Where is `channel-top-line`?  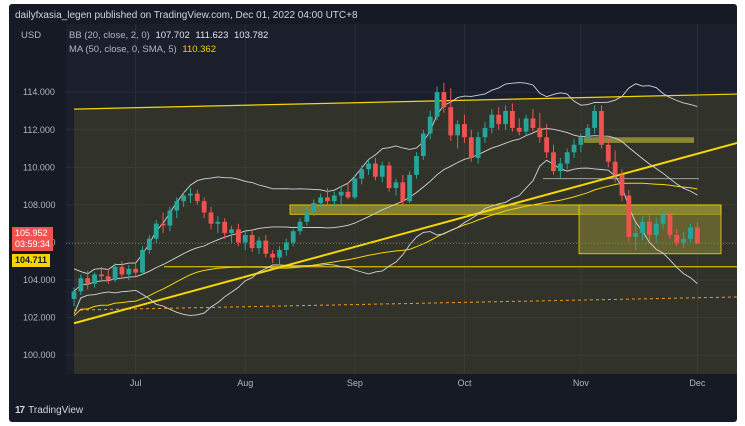
channel-top-line is located at coordinates (405, 101).